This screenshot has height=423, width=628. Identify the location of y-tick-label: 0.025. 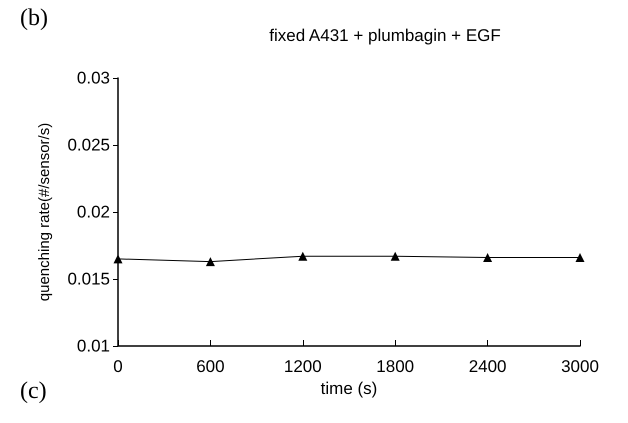
(88, 145).